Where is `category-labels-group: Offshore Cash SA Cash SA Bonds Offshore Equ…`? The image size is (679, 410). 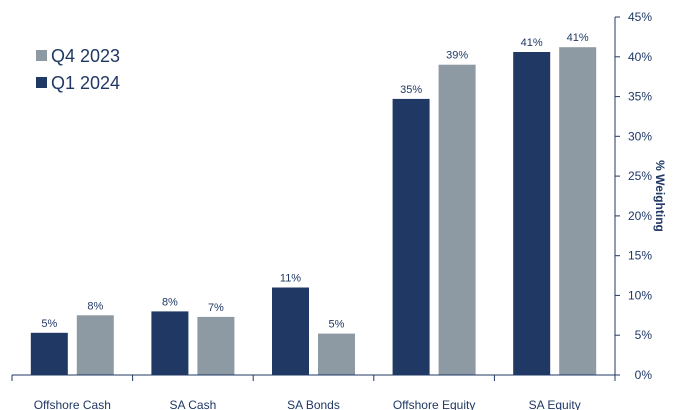
category-labels-group: Offshore Cash SA Cash SA Bonds Offshore Equ… is located at coordinates (307, 404).